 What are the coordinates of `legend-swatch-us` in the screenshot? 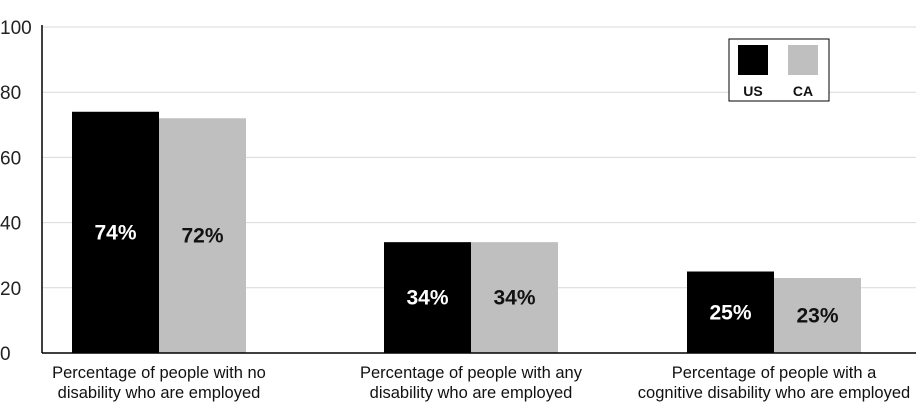 It's located at (753, 60).